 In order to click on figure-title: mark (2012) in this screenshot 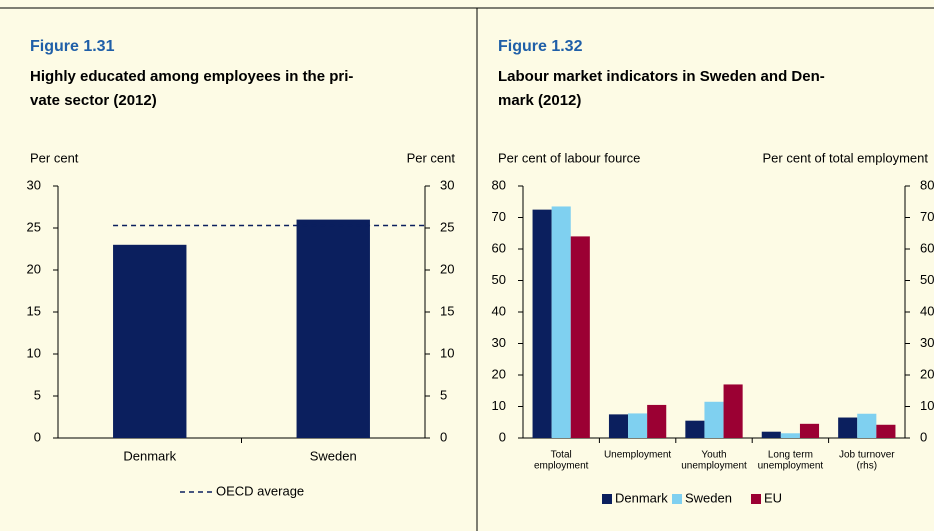, I will do `click(539, 100)`.